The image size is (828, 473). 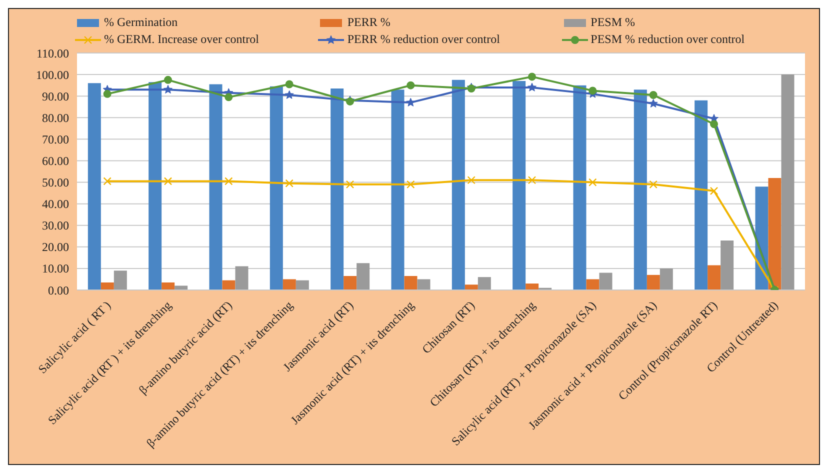 What do you see at coordinates (181, 39) in the screenshot?
I see `legend-label: % GERM. Increase over control` at bounding box center [181, 39].